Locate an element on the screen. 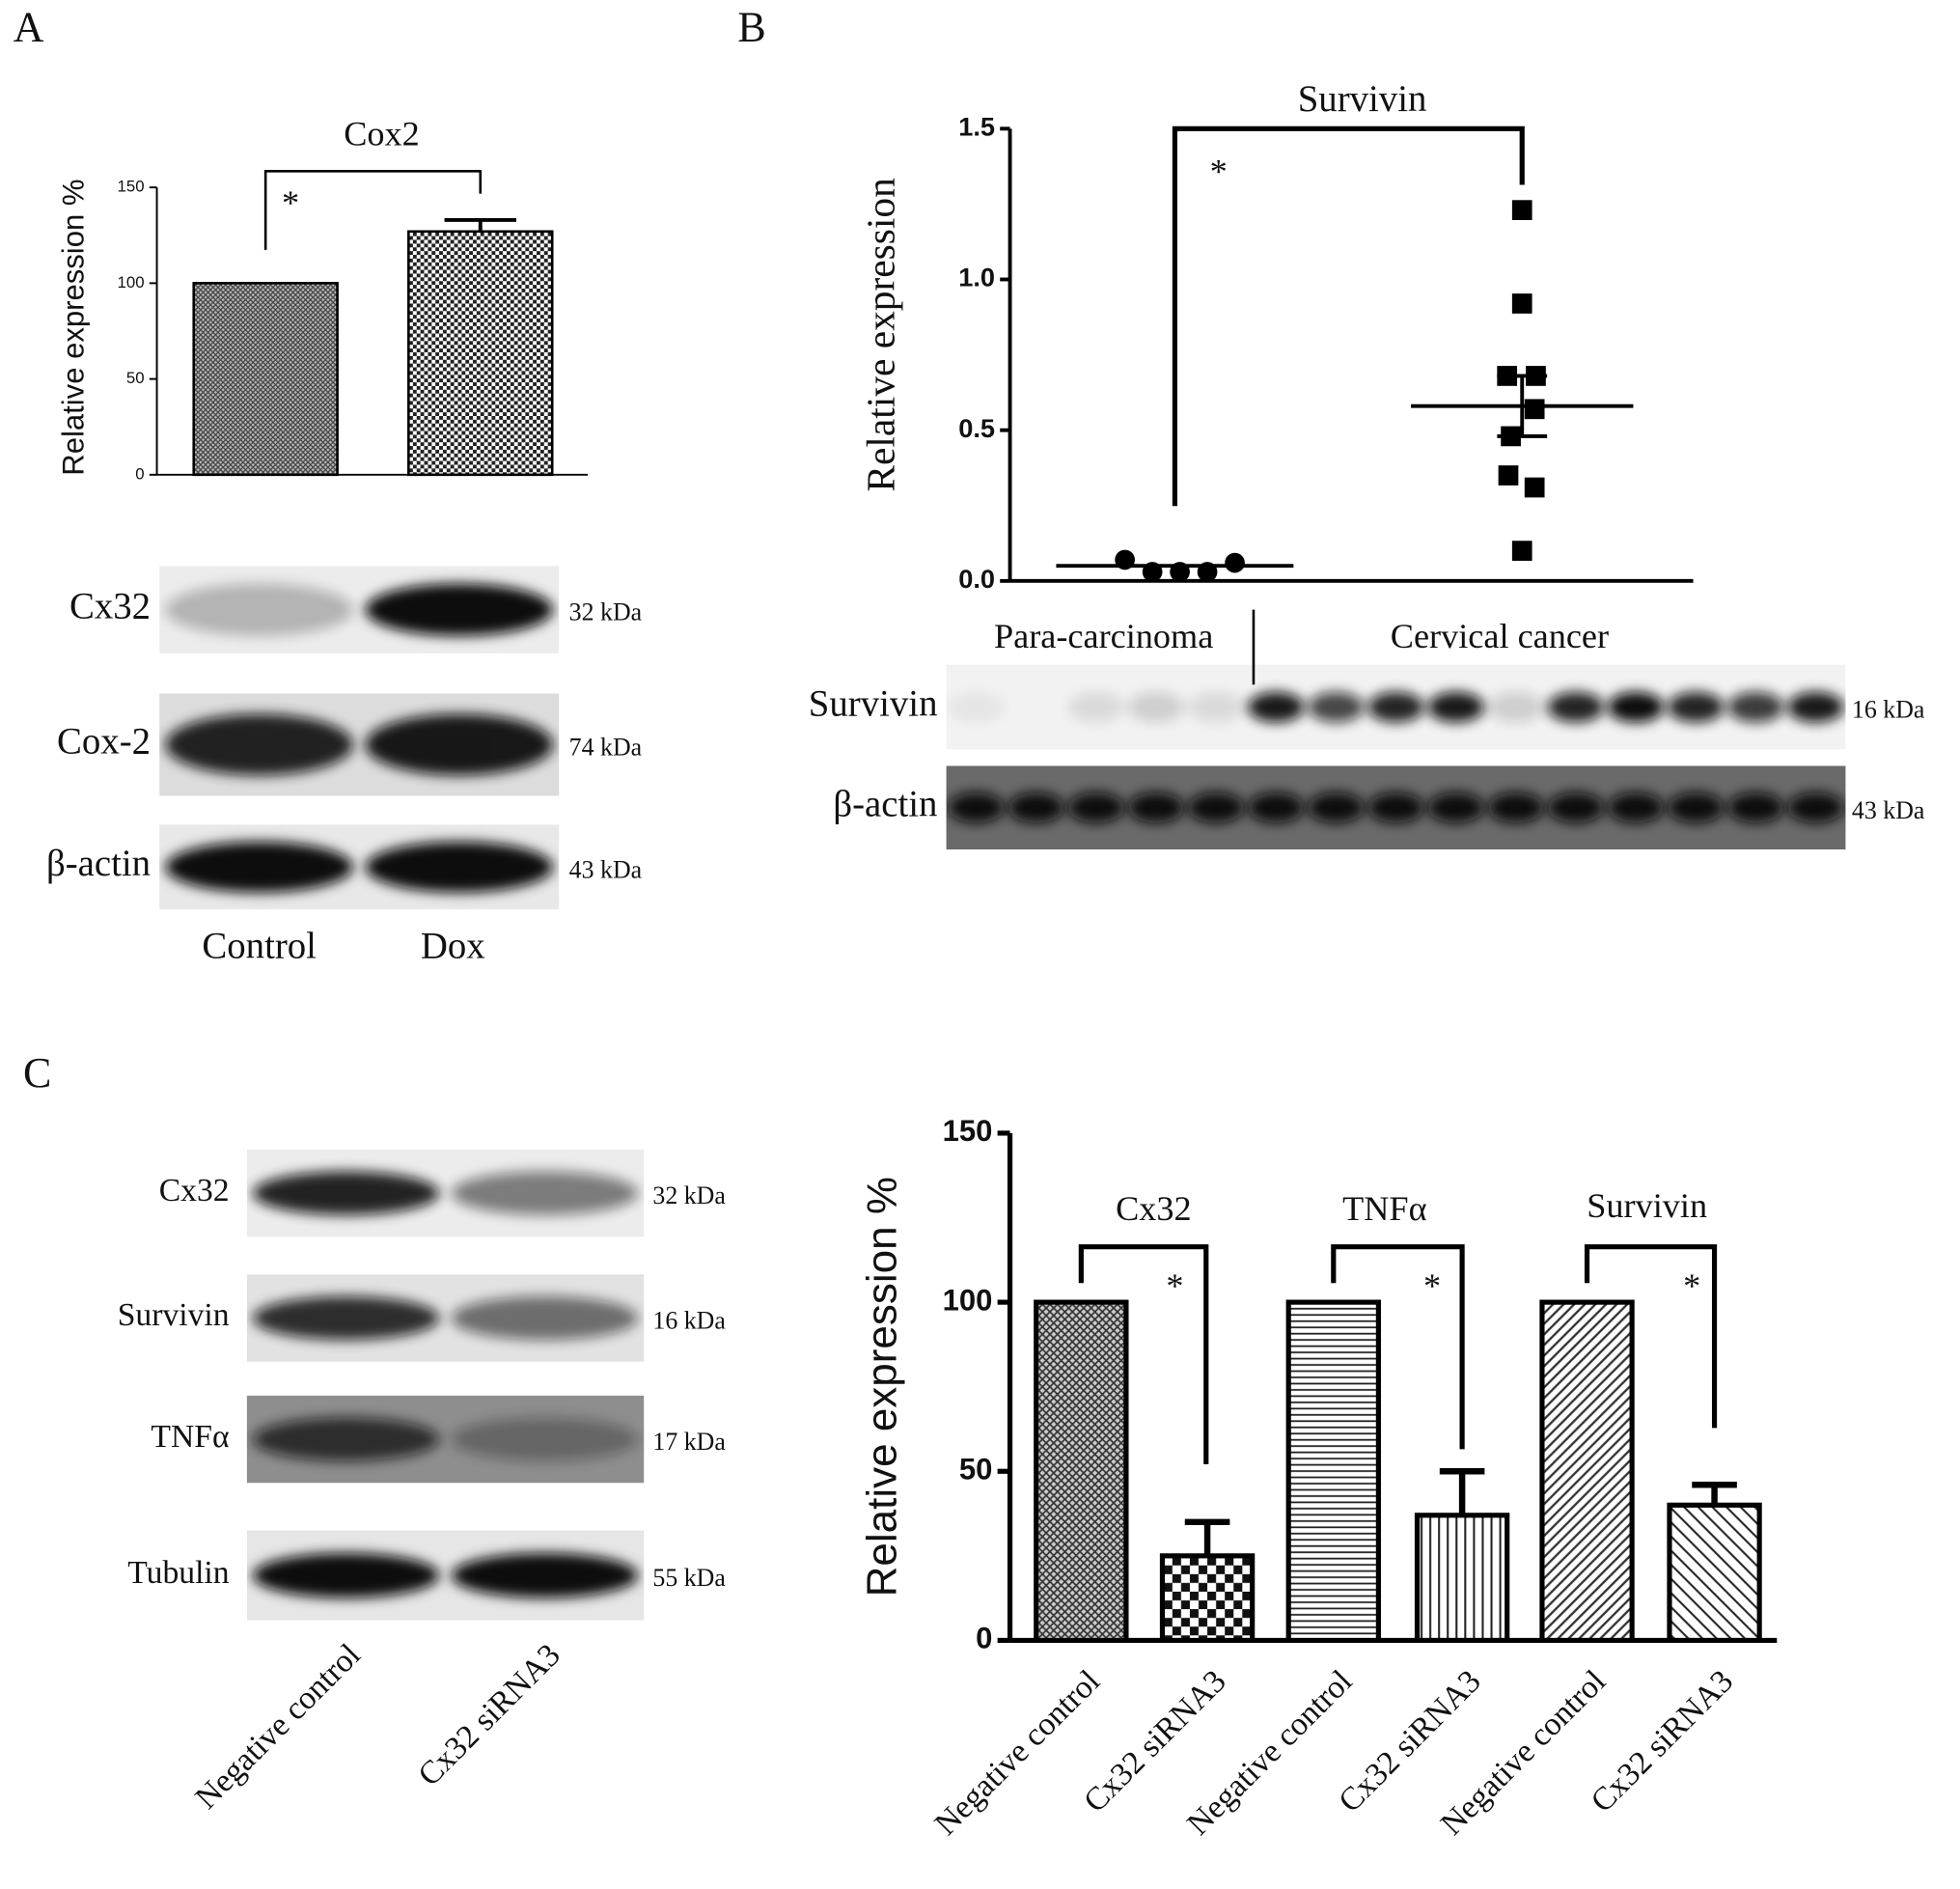  molecular-weight: 55 kDa is located at coordinates (689, 1578).